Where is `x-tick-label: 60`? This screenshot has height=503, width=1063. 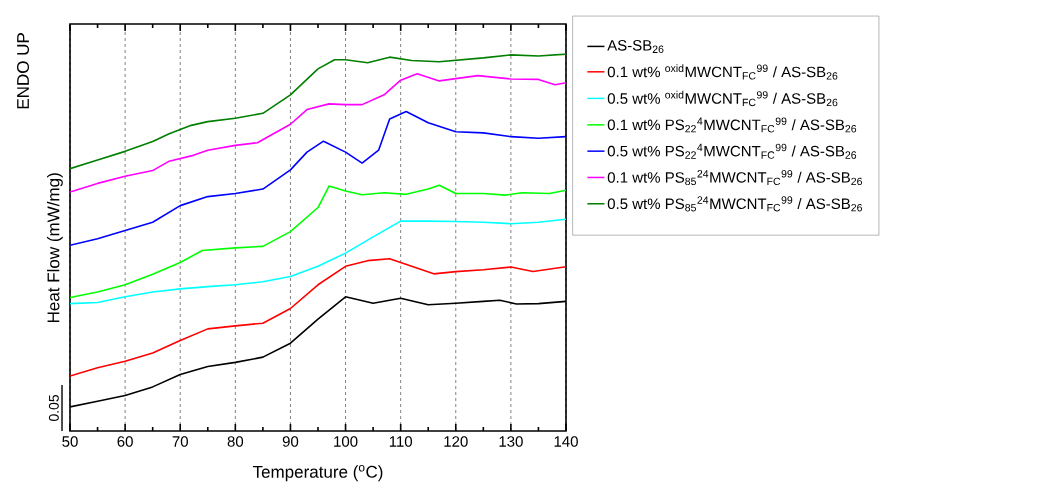
x-tick-label: 60 is located at coordinates (125, 441).